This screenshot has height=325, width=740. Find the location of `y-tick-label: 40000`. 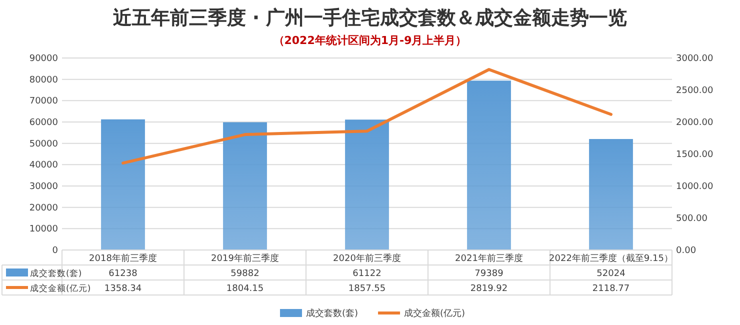

y-tick-label: 40000 is located at coordinates (43, 165).